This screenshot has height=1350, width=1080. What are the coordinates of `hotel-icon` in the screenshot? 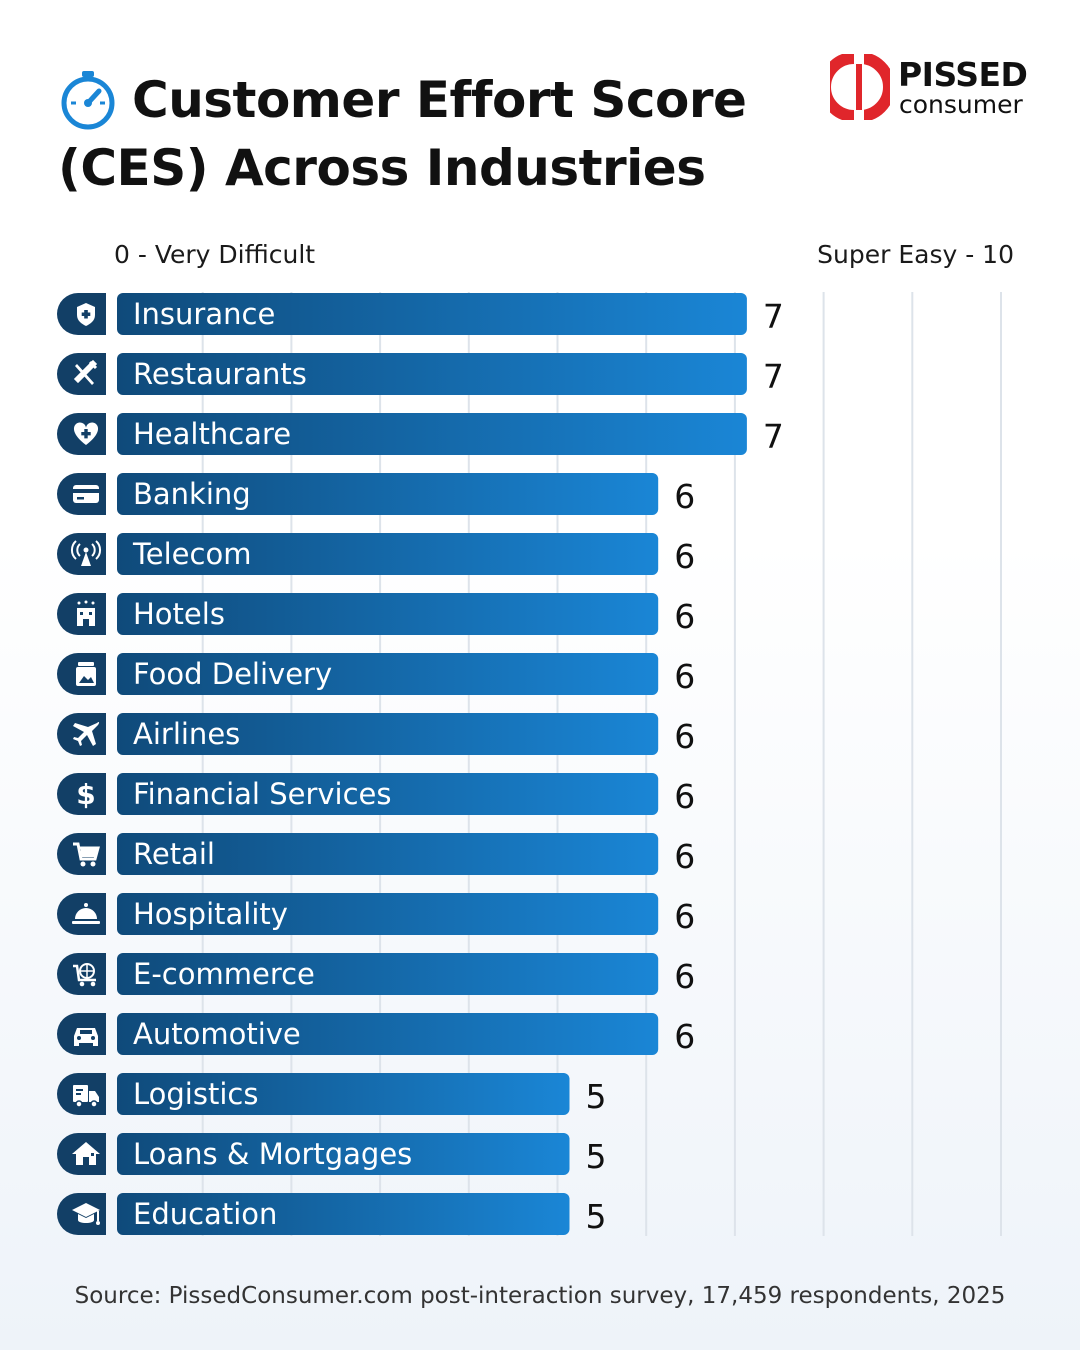 It's located at (86, 613).